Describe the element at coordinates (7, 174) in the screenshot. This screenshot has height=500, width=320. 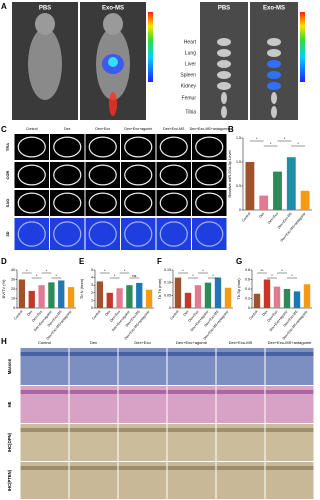
I see `row-label: COR` at that location.